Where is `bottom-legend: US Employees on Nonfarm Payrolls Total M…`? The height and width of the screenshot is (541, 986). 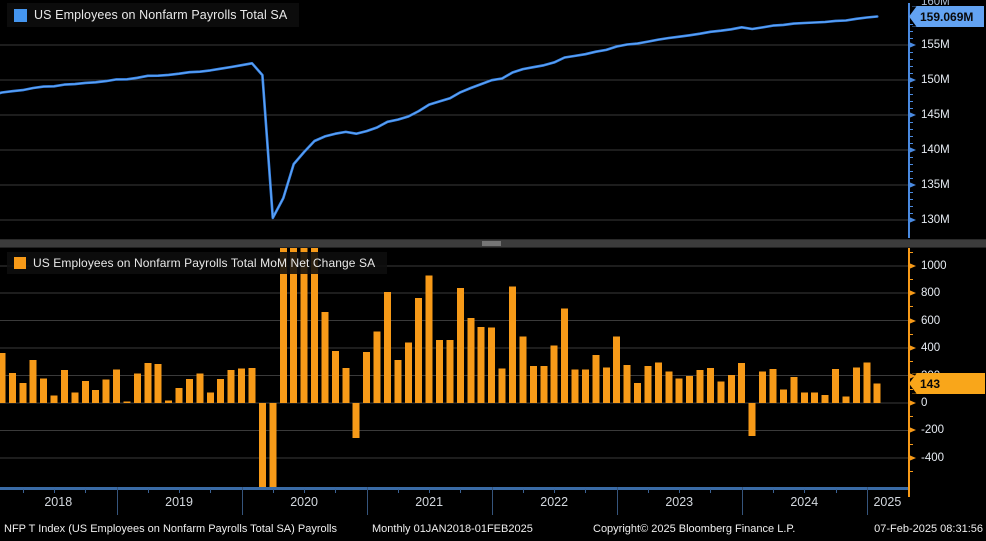 bottom-legend: US Employees on Nonfarm Payrolls Total M… is located at coordinates (197, 263).